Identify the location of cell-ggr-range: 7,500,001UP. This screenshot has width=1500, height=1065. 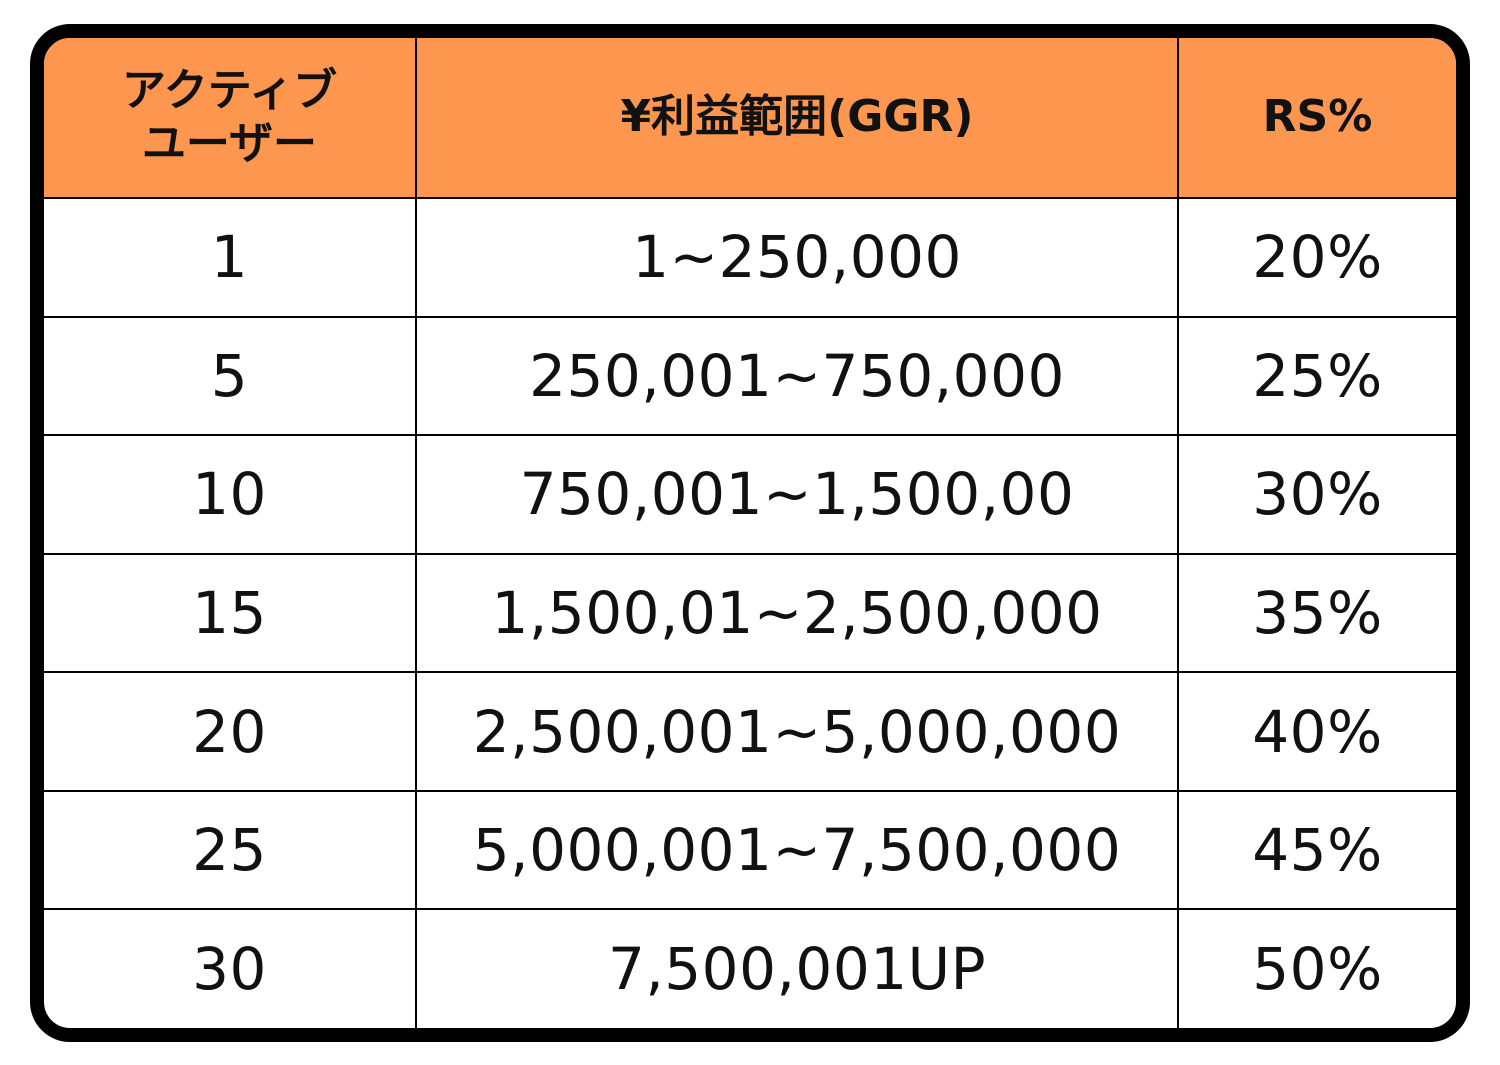
(797, 968).